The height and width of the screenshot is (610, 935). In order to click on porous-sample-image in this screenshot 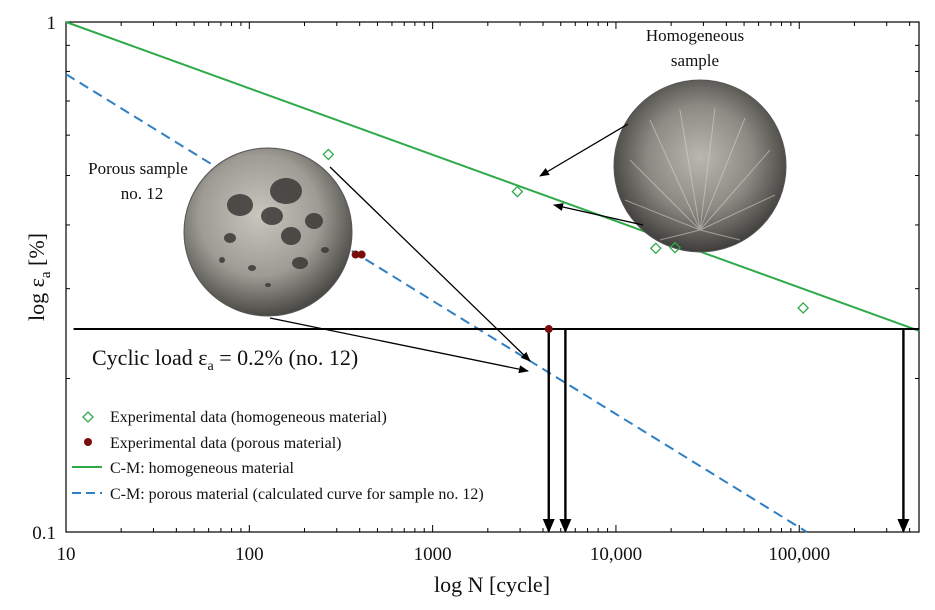, I will do `click(268, 232)`.